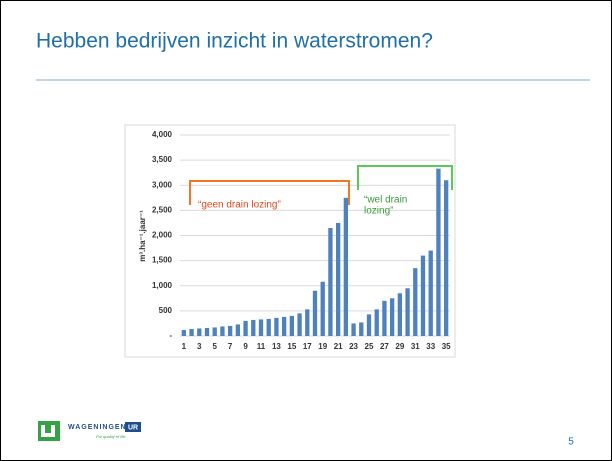  What do you see at coordinates (166, 310) in the screenshot?
I see `y-tick-label: 500` at bounding box center [166, 310].